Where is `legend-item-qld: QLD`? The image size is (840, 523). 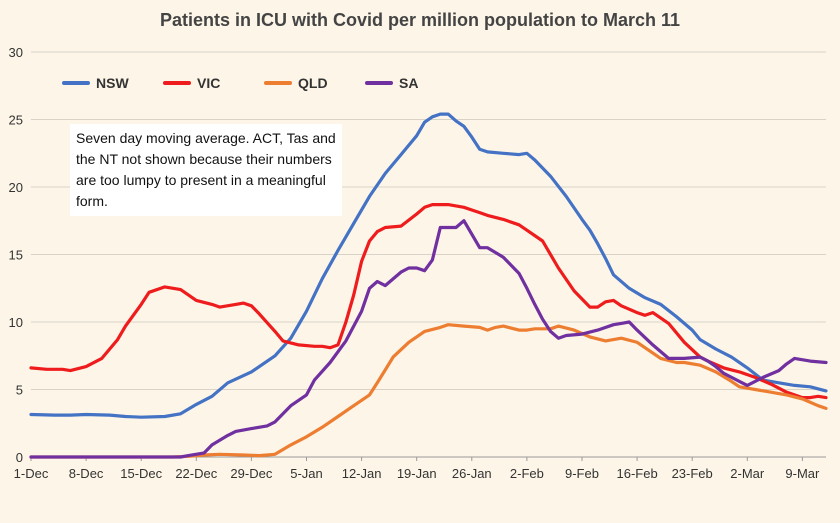
legend-item-qld: QLD is located at coordinates (314, 83).